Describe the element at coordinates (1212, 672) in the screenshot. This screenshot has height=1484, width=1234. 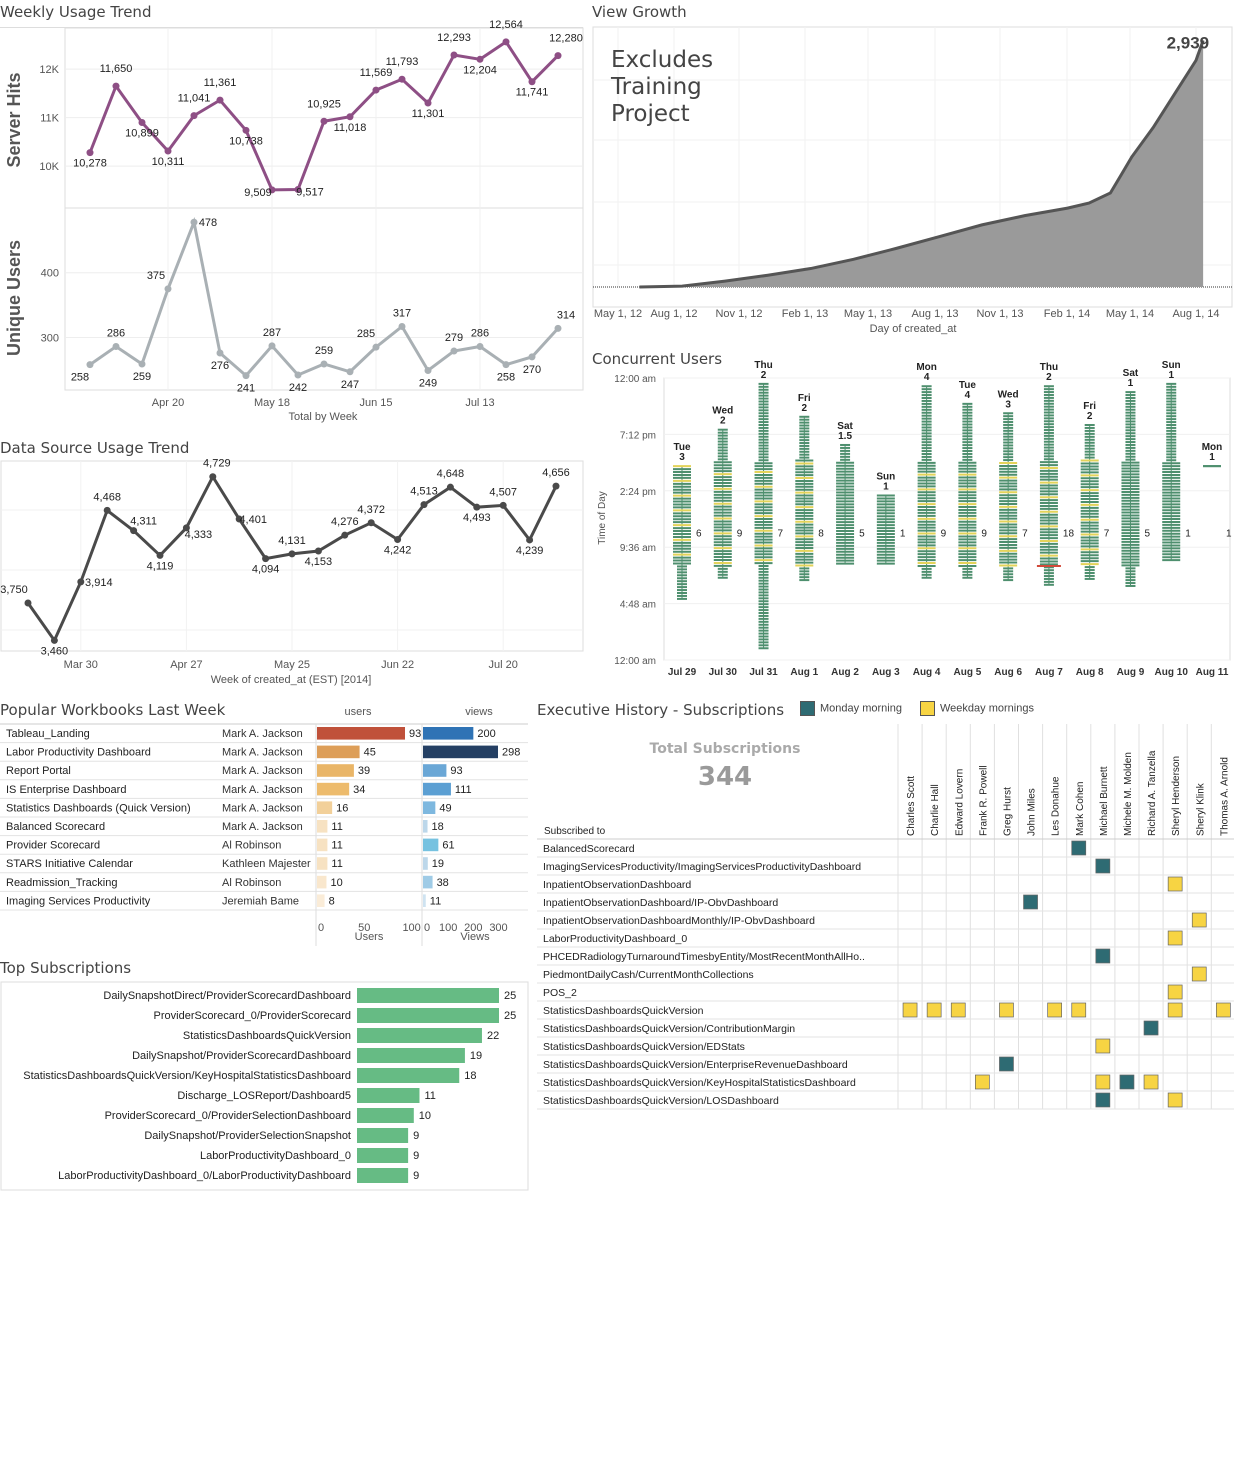
I see `concurrent-date-tick-label: Aug 11` at that location.